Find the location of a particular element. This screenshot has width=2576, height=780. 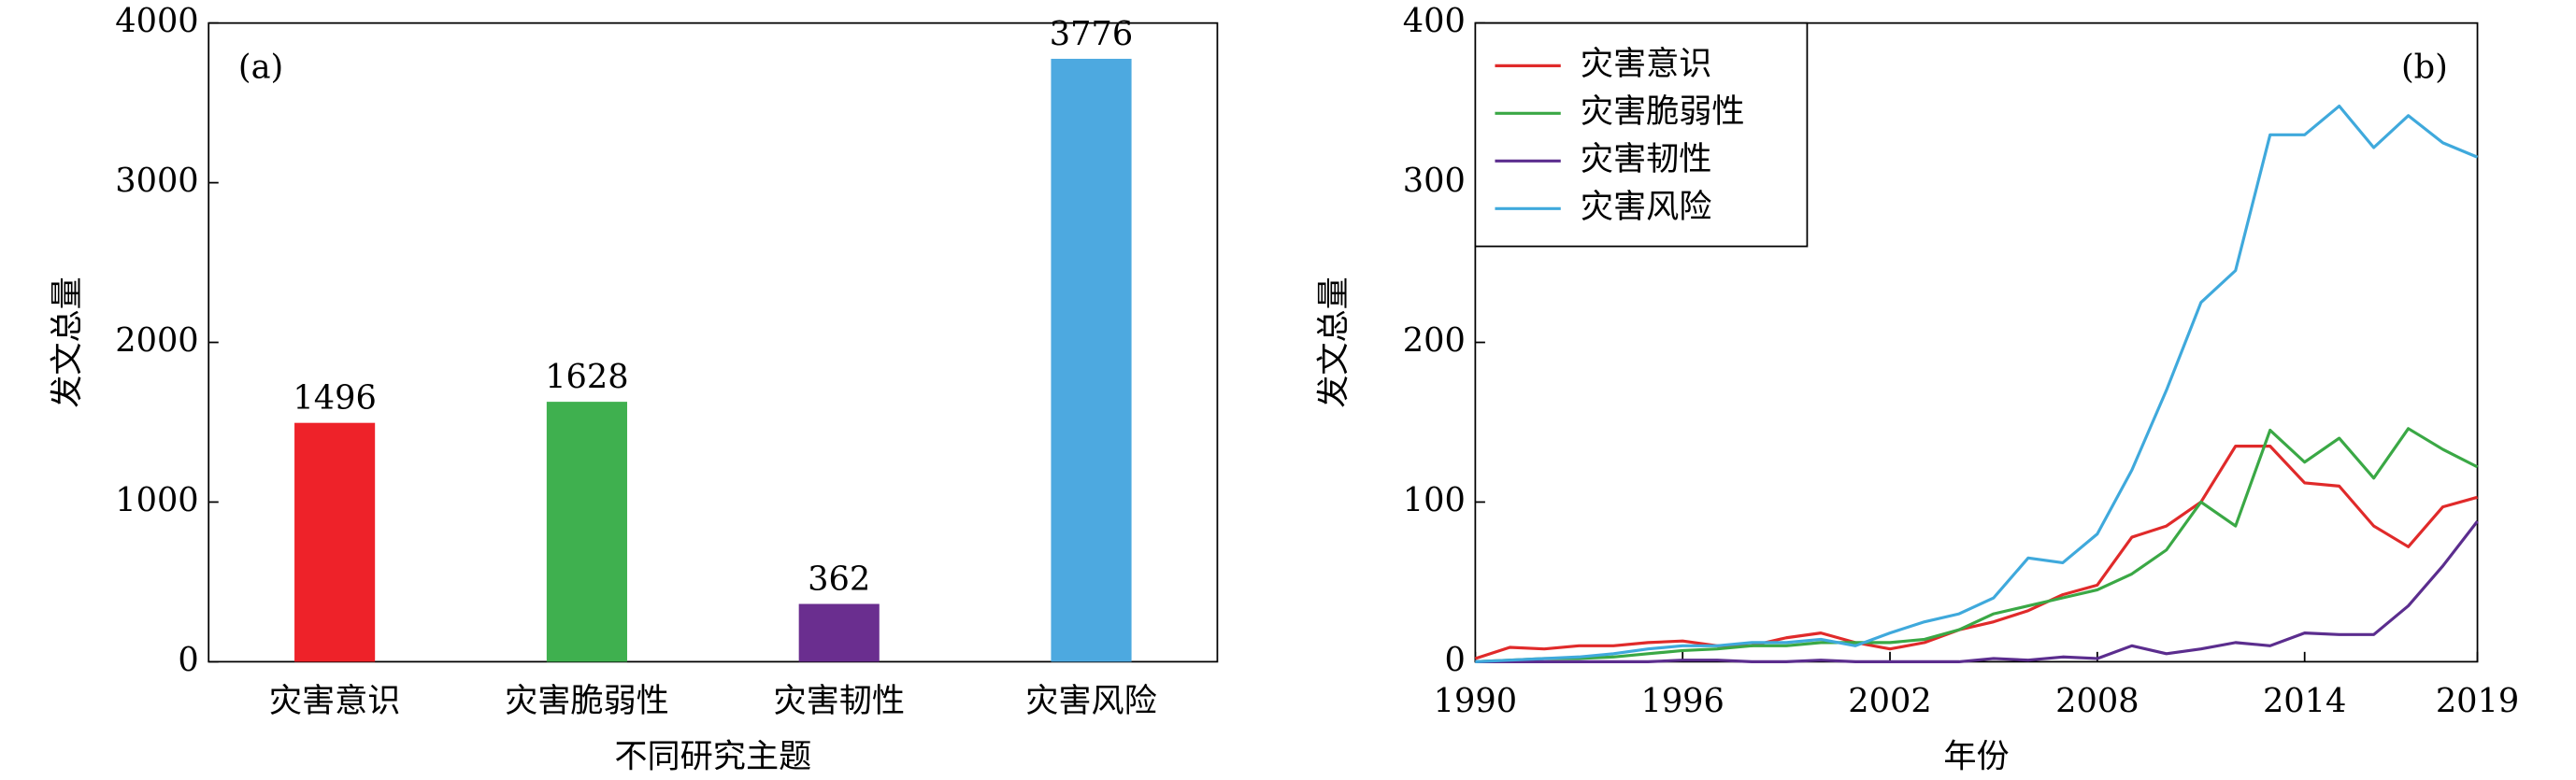

legend-label: 灾害意识 is located at coordinates (1646, 64).